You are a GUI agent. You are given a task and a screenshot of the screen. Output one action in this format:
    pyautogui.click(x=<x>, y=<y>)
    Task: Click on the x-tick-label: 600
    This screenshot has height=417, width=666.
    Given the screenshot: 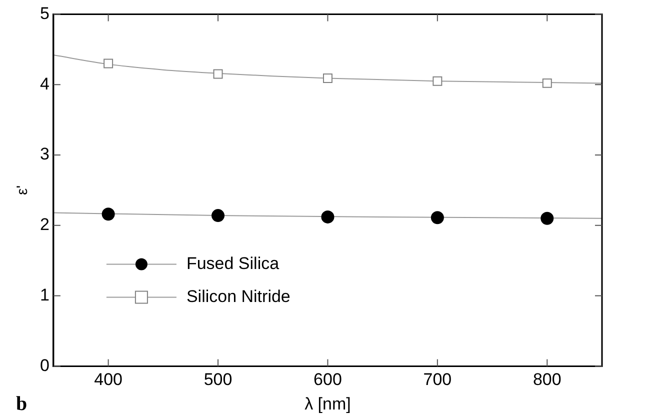 What is the action you would take?
    pyautogui.click(x=328, y=380)
    